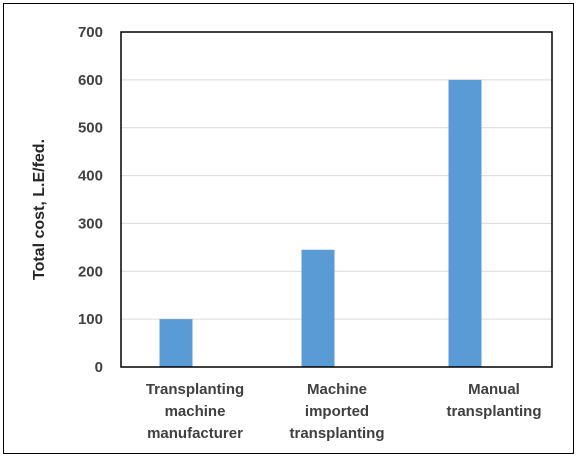  I want to click on y-tick-label: 400, so click(90, 176).